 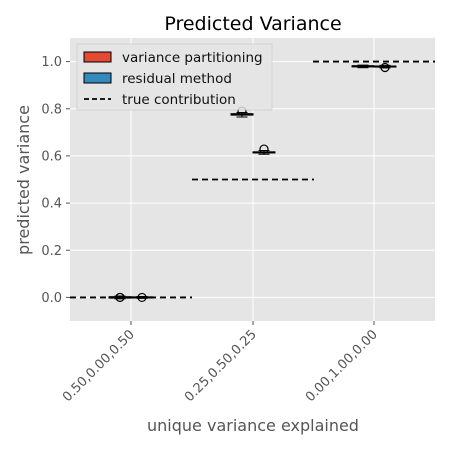 What do you see at coordinates (363, 66) in the screenshot?
I see `box-variance-partitioning` at bounding box center [363, 66].